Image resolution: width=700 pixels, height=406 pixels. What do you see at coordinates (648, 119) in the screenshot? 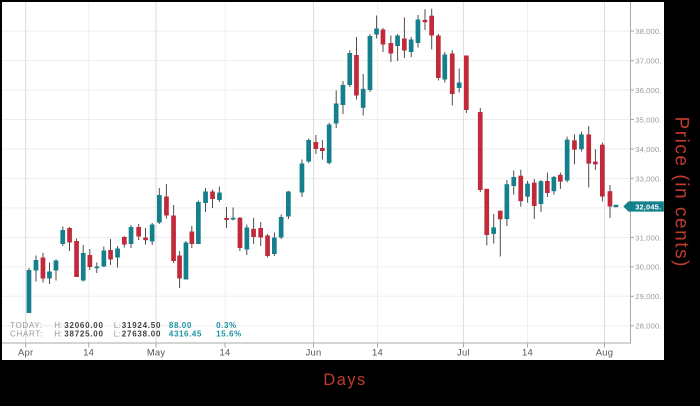
I see `svg-text: 35,000.` at bounding box center [648, 119].